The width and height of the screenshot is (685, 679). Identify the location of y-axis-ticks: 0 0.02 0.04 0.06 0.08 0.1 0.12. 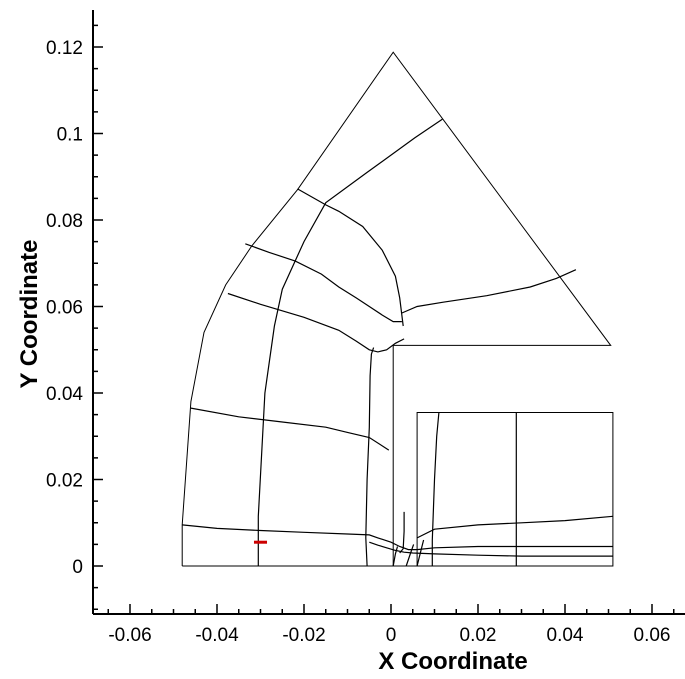
(74, 317).